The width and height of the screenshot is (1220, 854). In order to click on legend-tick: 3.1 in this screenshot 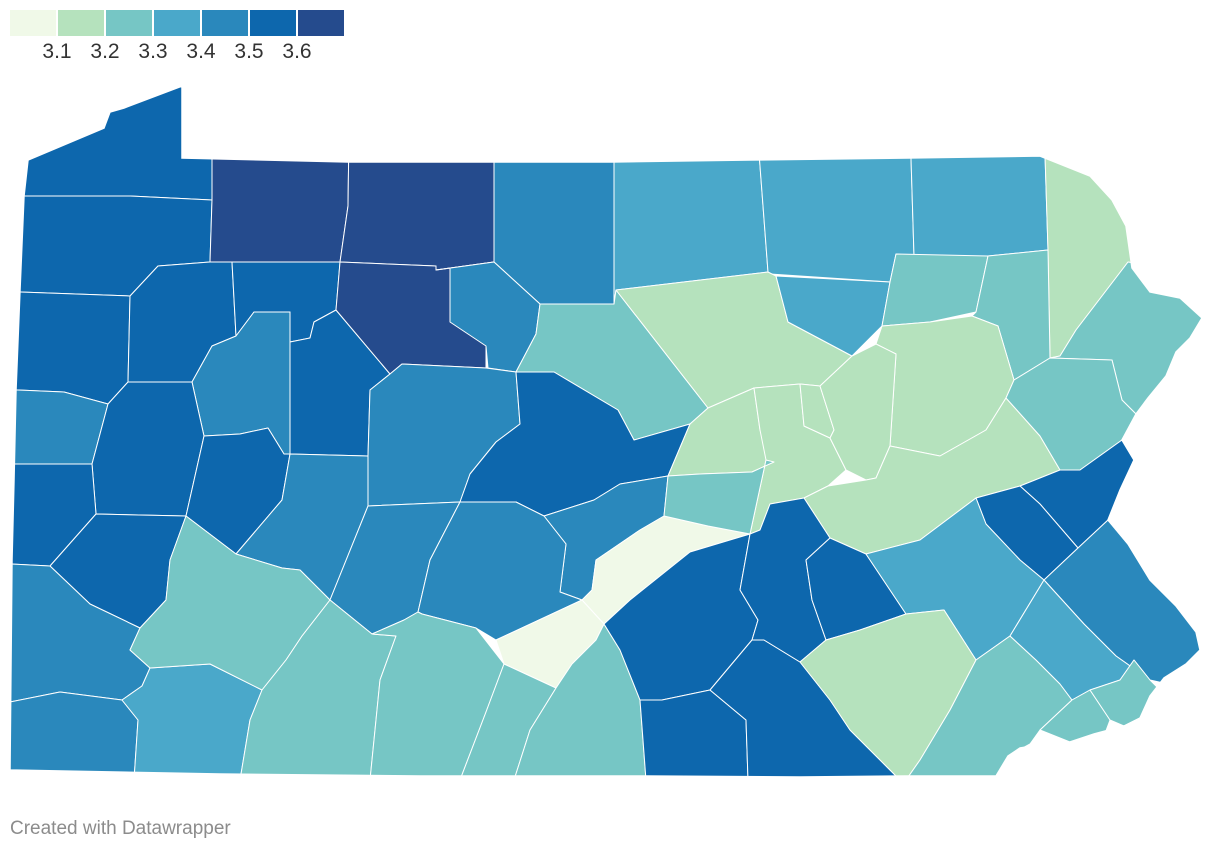, I will do `click(57, 51)`.